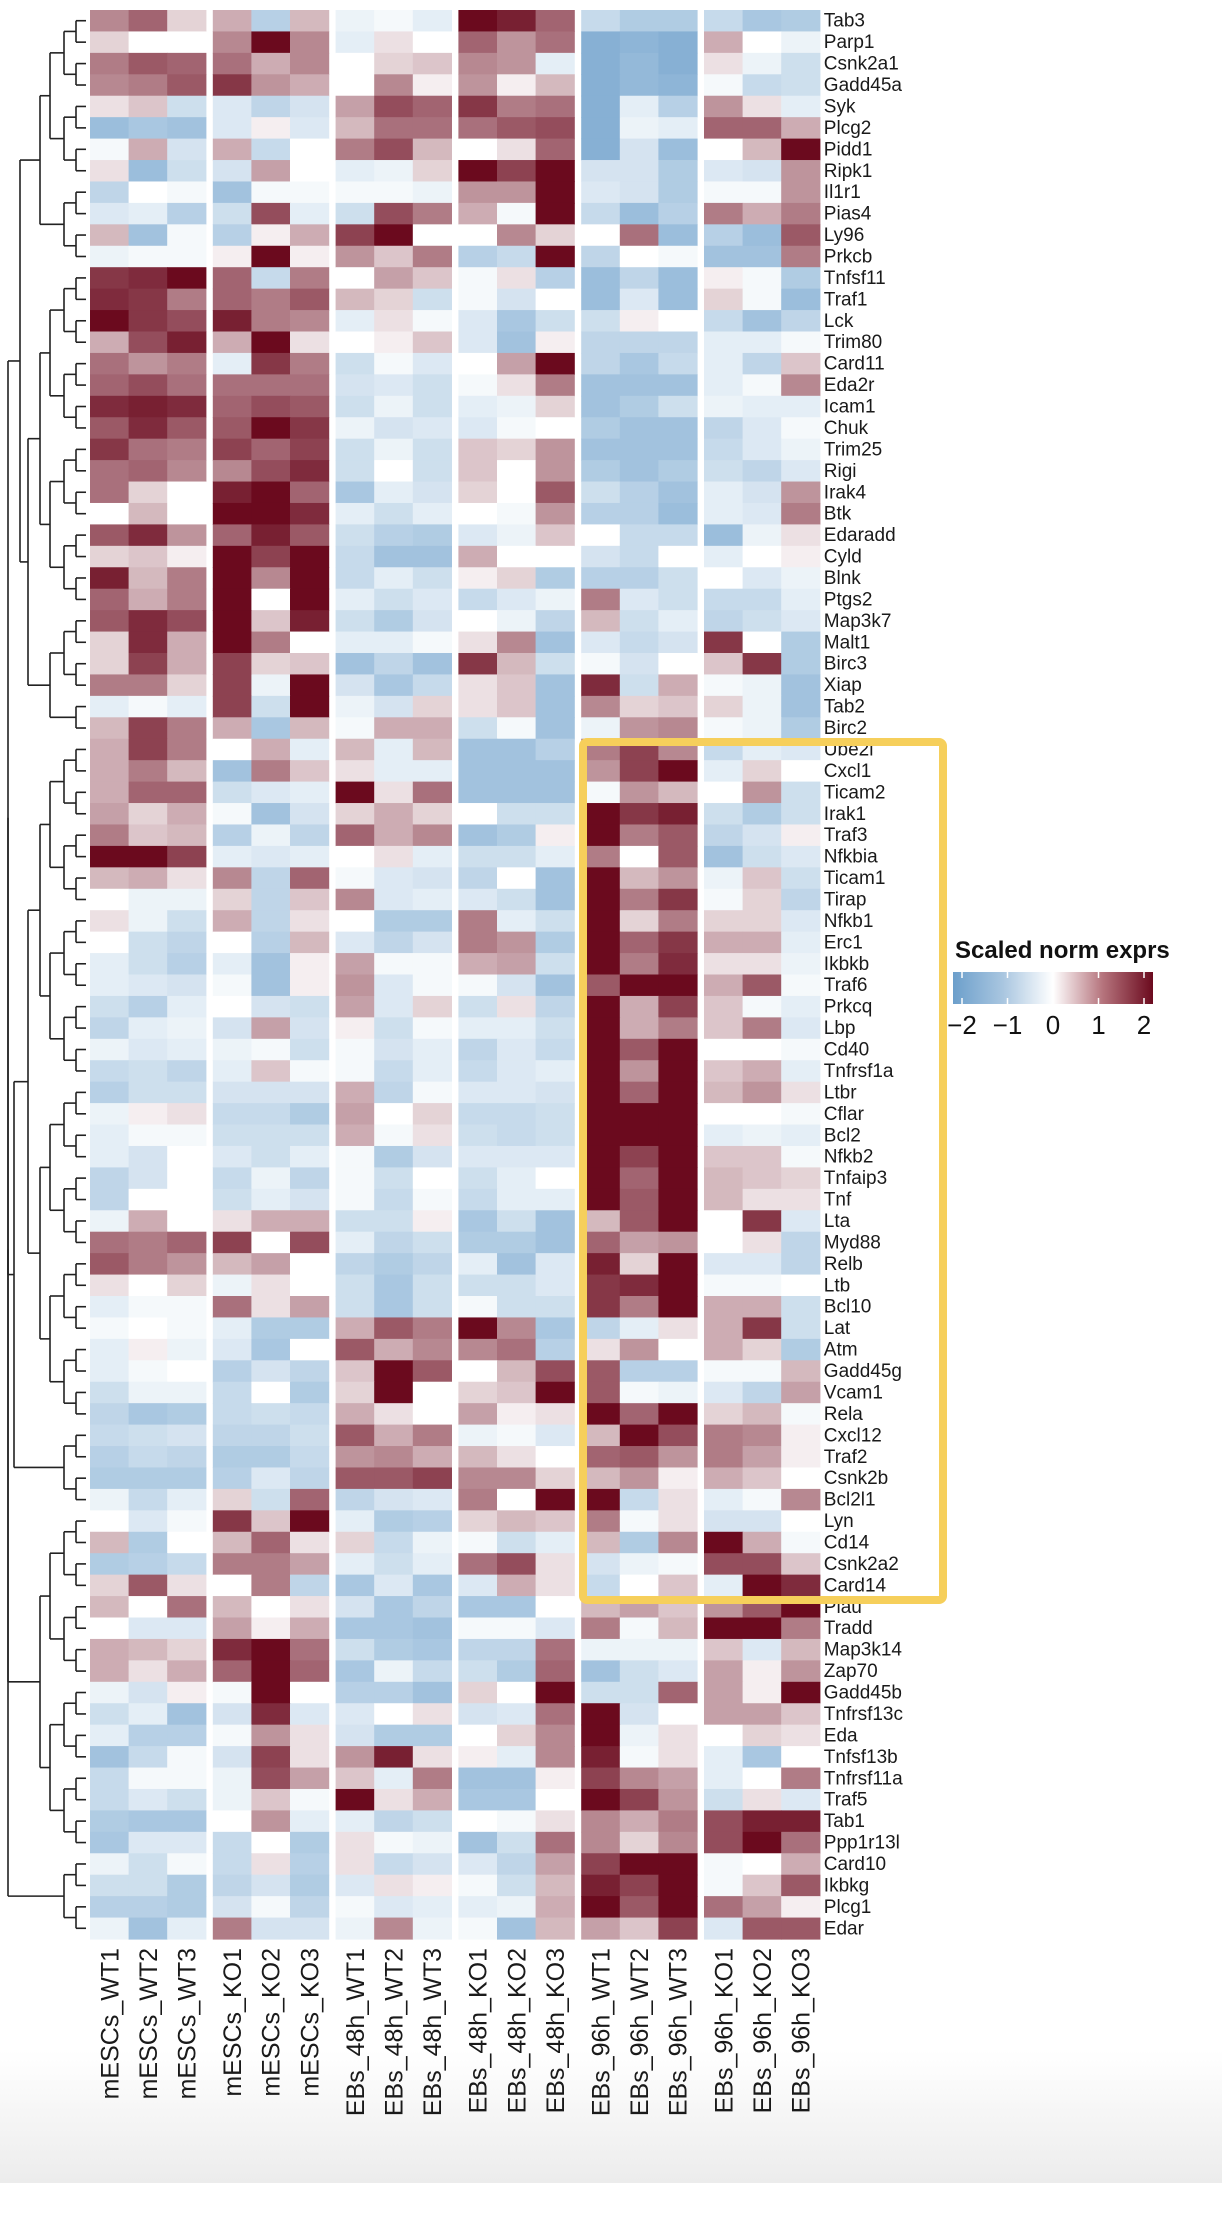 This screenshot has height=2222, width=1222. What do you see at coordinates (840, 106) in the screenshot?
I see `row-label: Syk` at bounding box center [840, 106].